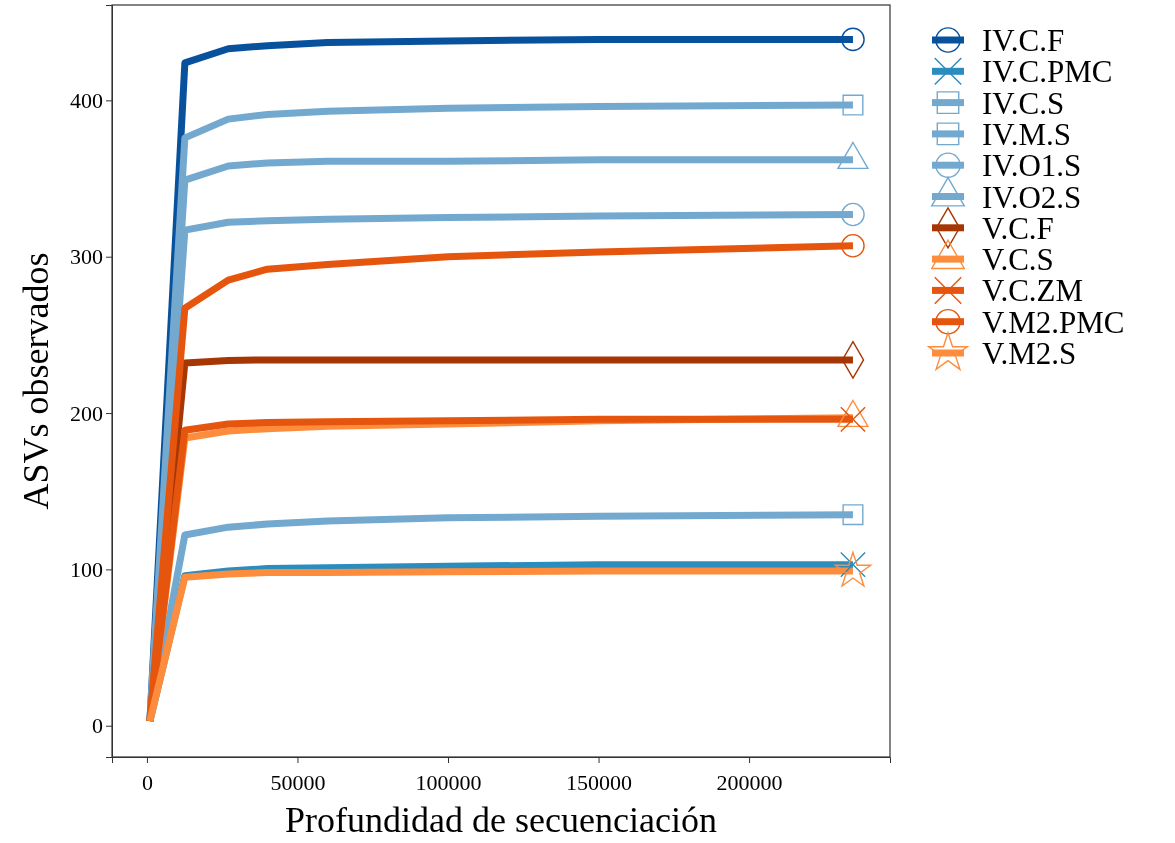 The image size is (1175, 843). What do you see at coordinates (448, 783) in the screenshot?
I see `x-tick-label: 100000` at bounding box center [448, 783].